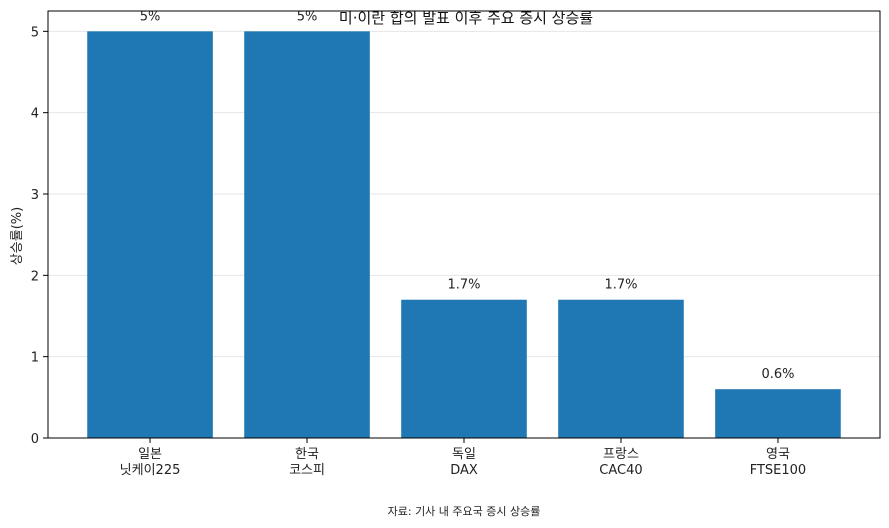  I want to click on y-tick-label: 2, so click(35, 276).